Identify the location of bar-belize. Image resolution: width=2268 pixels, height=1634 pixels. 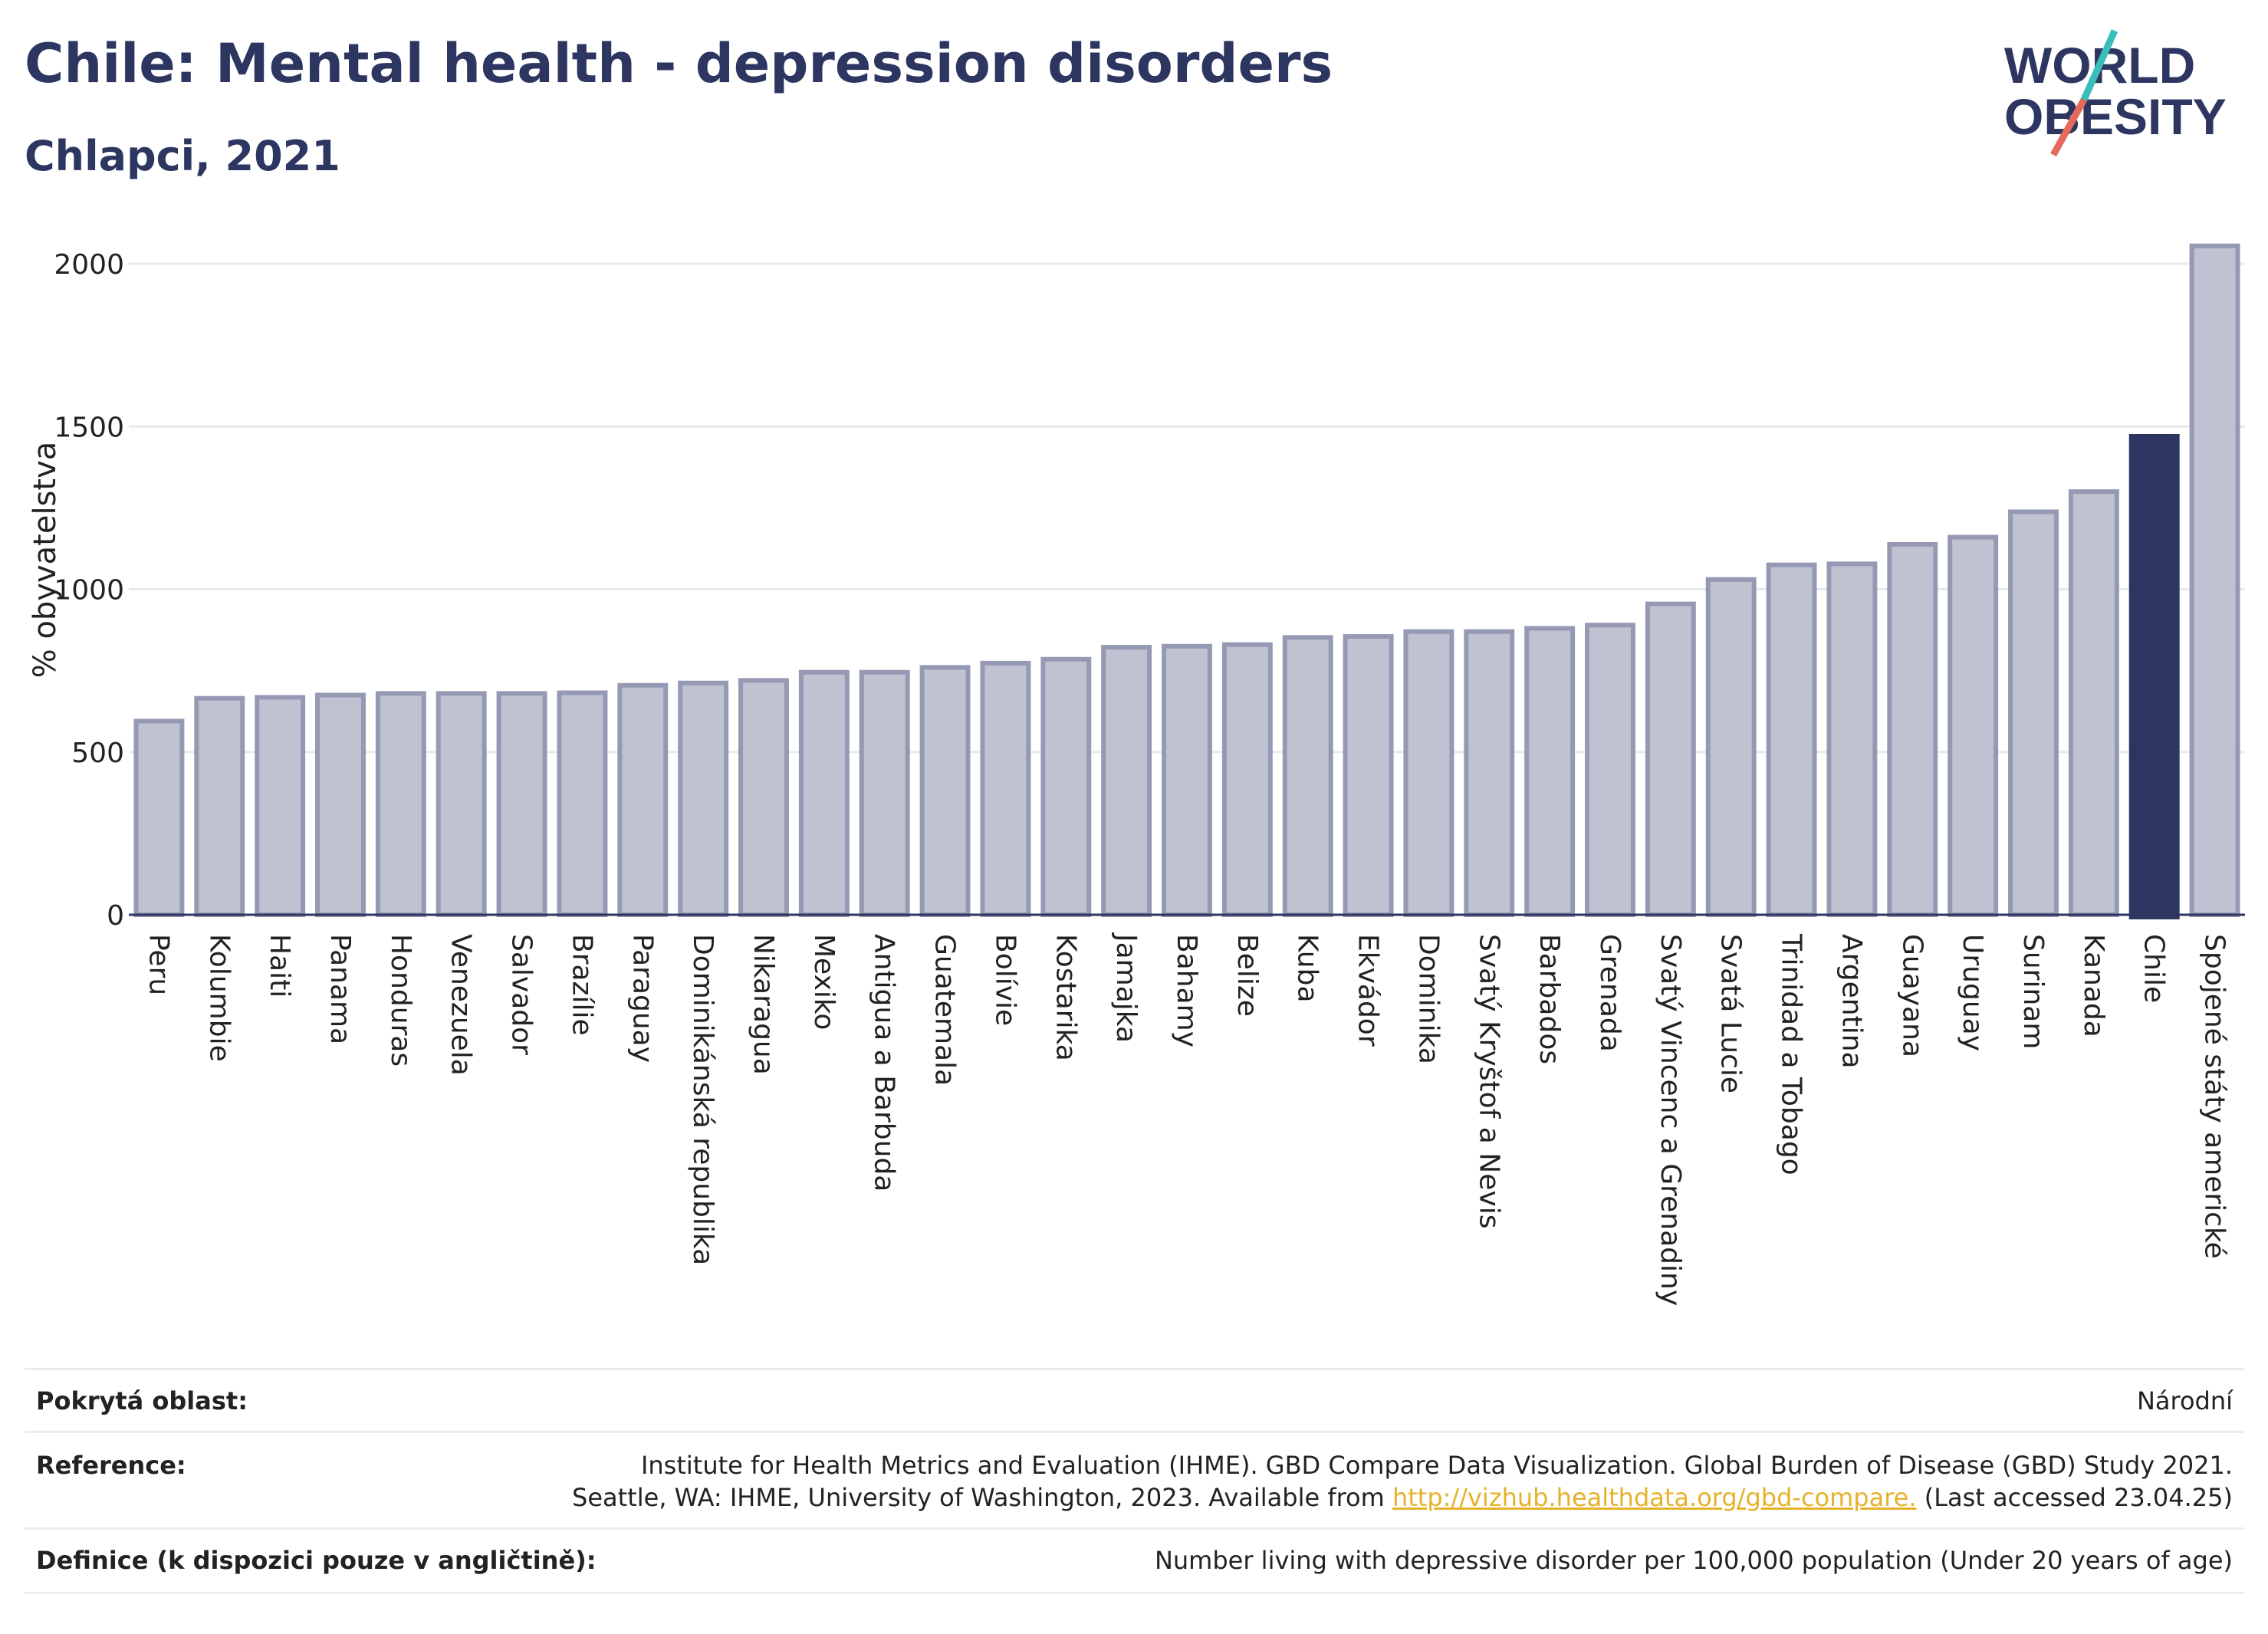
(1247, 780).